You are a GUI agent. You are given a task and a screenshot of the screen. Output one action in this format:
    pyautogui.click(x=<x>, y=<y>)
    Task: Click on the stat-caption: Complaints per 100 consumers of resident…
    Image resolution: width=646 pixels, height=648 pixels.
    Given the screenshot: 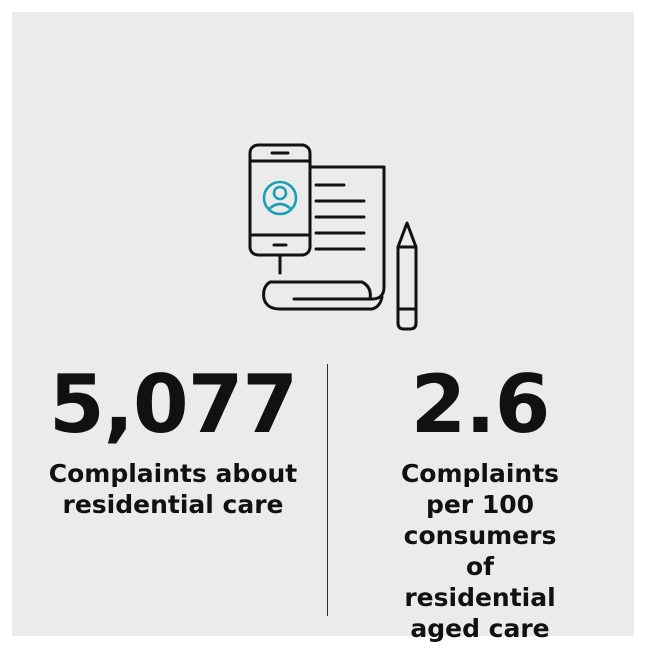 What is the action you would take?
    pyautogui.click(x=480, y=551)
    